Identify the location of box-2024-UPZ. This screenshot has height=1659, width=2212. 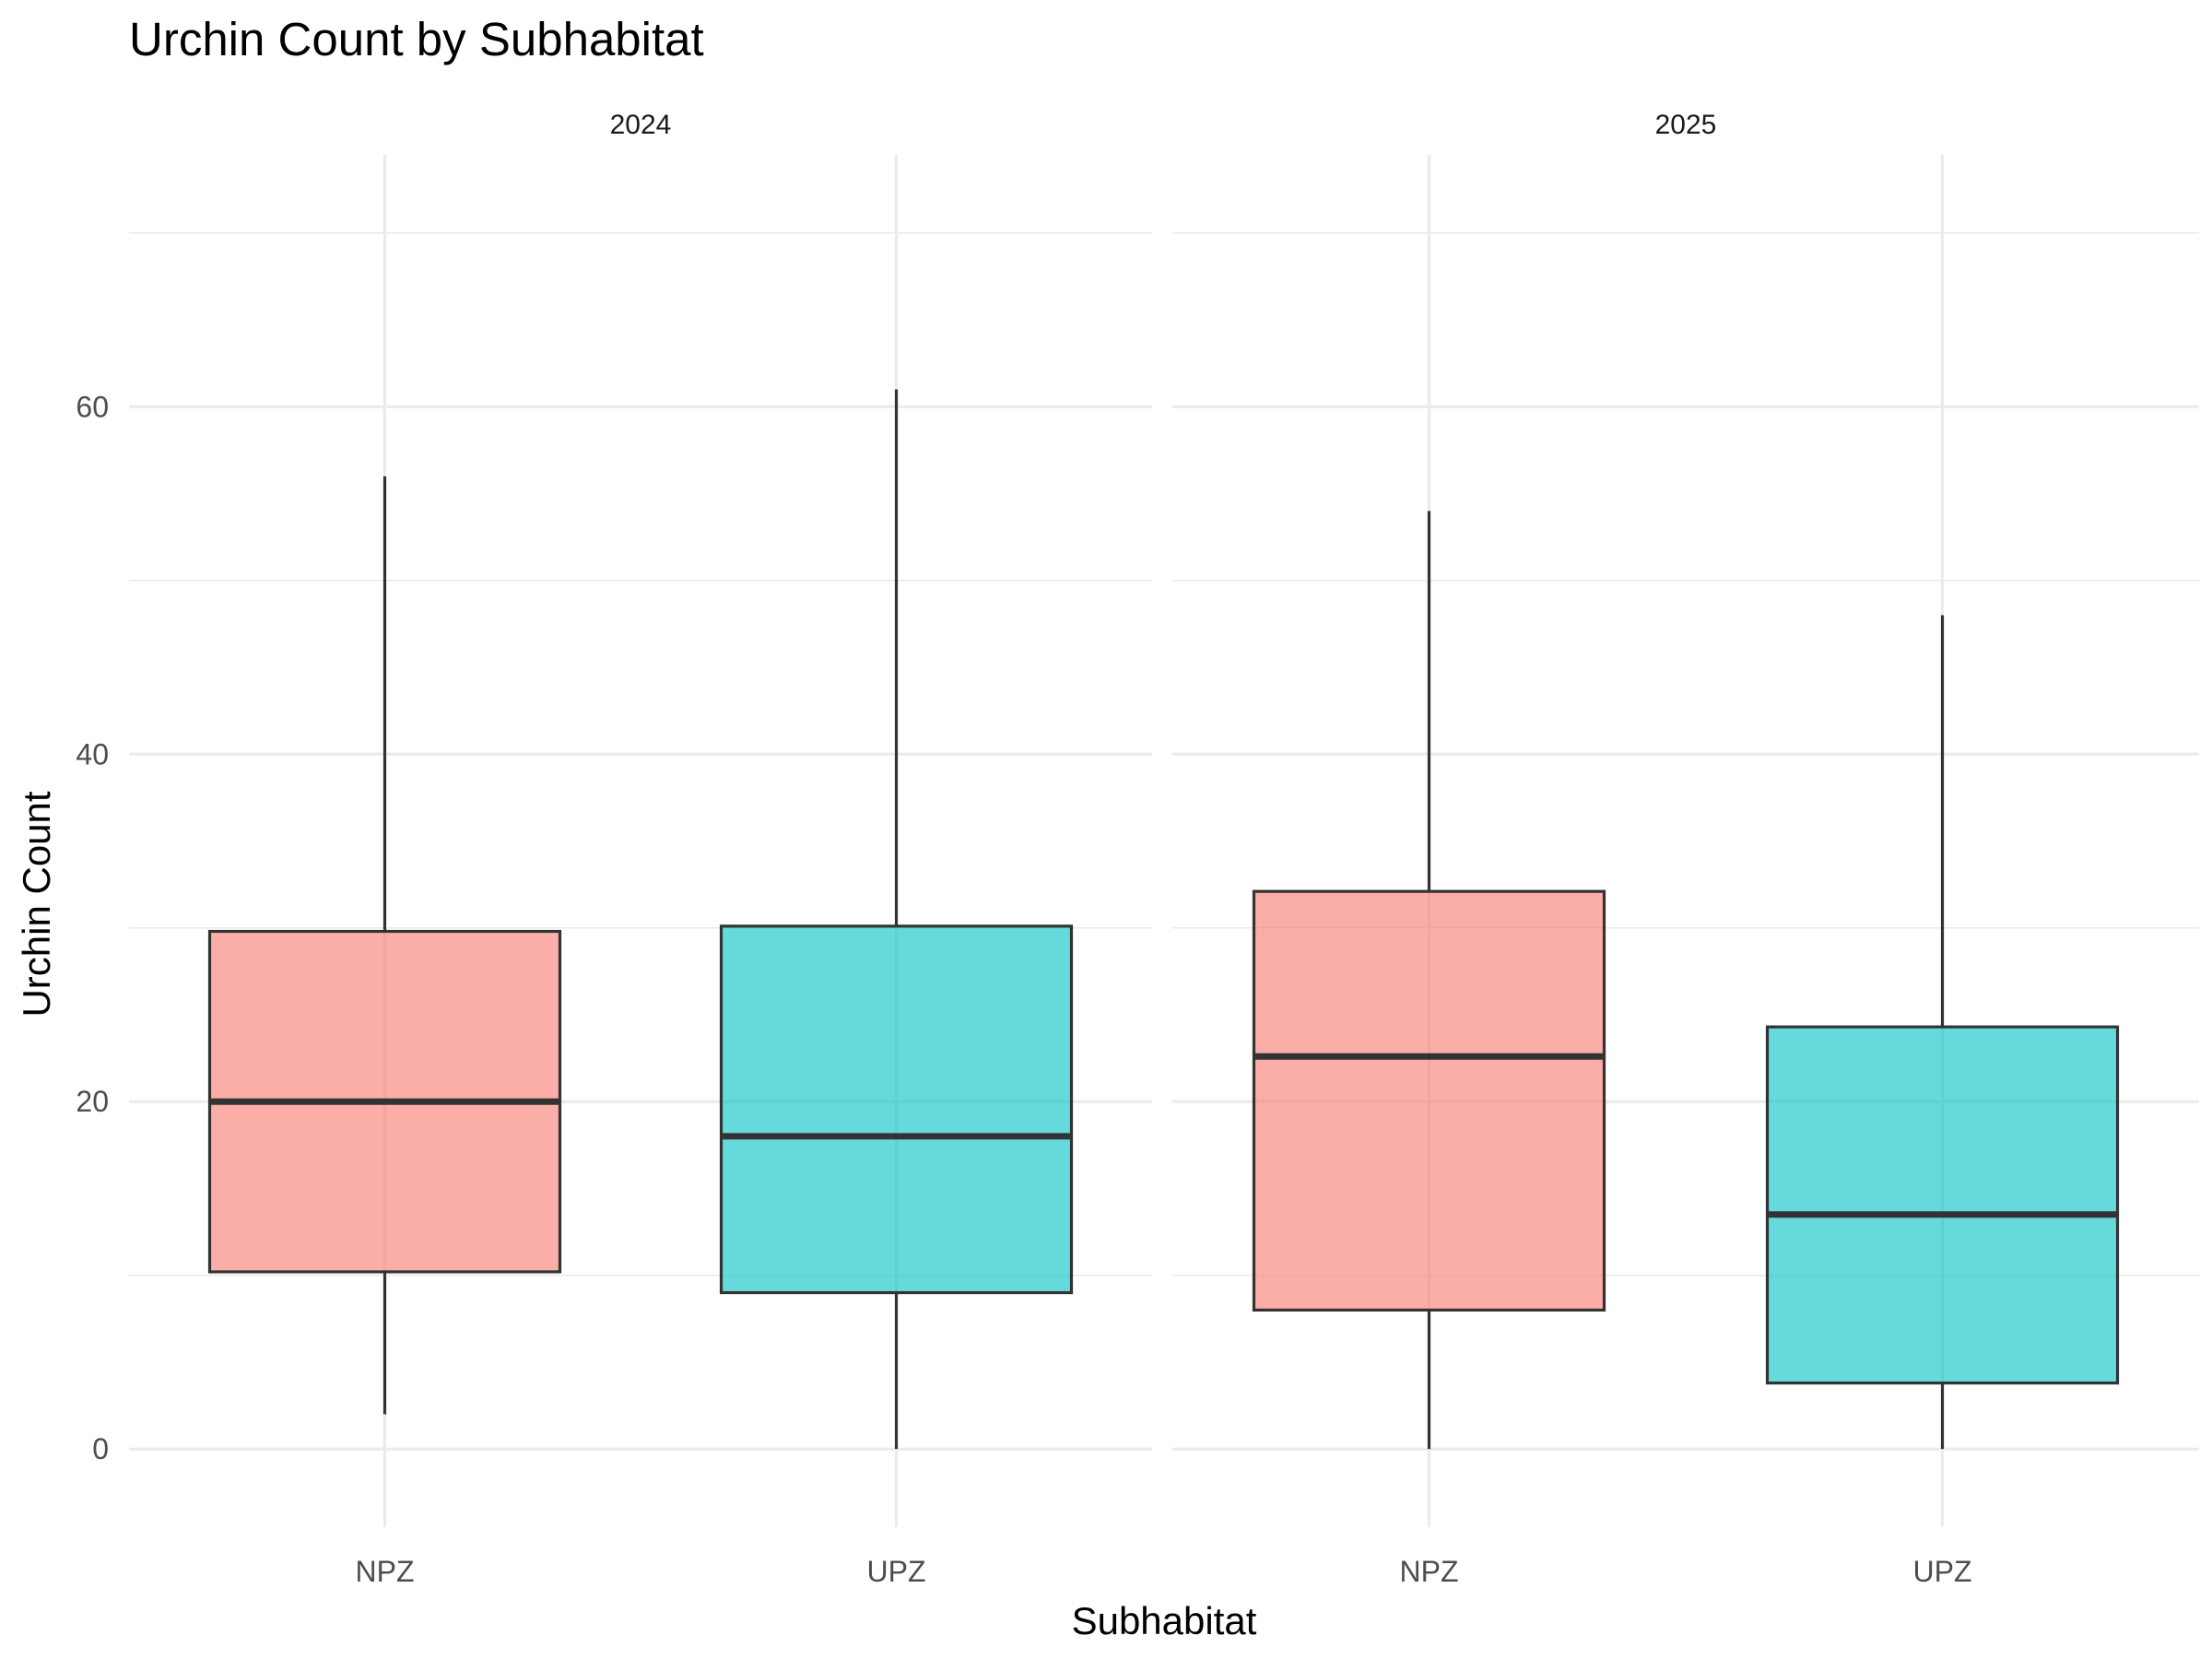
(896, 919).